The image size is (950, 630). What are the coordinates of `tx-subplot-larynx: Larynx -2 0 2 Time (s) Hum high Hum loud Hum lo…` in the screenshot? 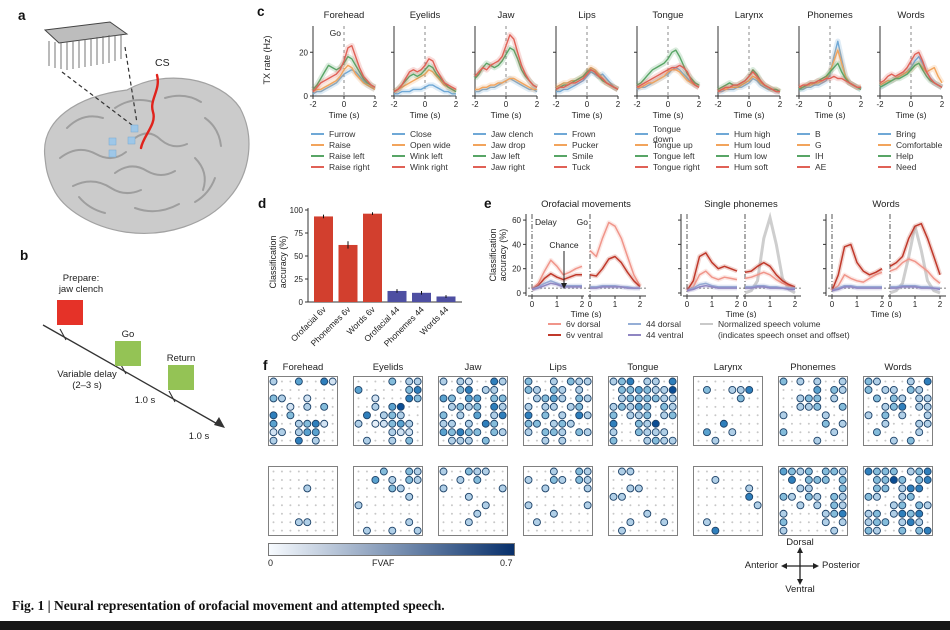 It's located at (742, 90).